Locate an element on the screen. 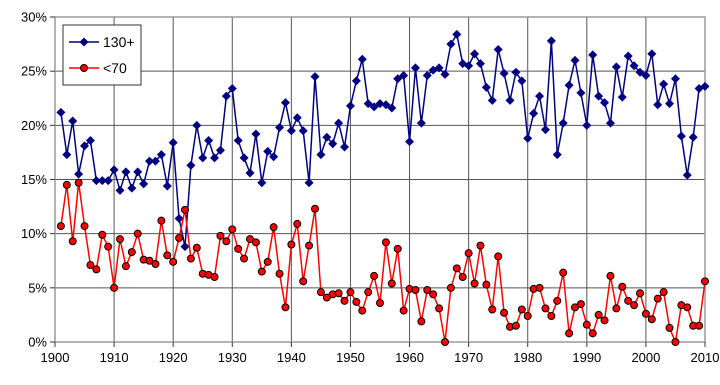 The image size is (720, 385). y-tick-label: 5% is located at coordinates (38, 288).